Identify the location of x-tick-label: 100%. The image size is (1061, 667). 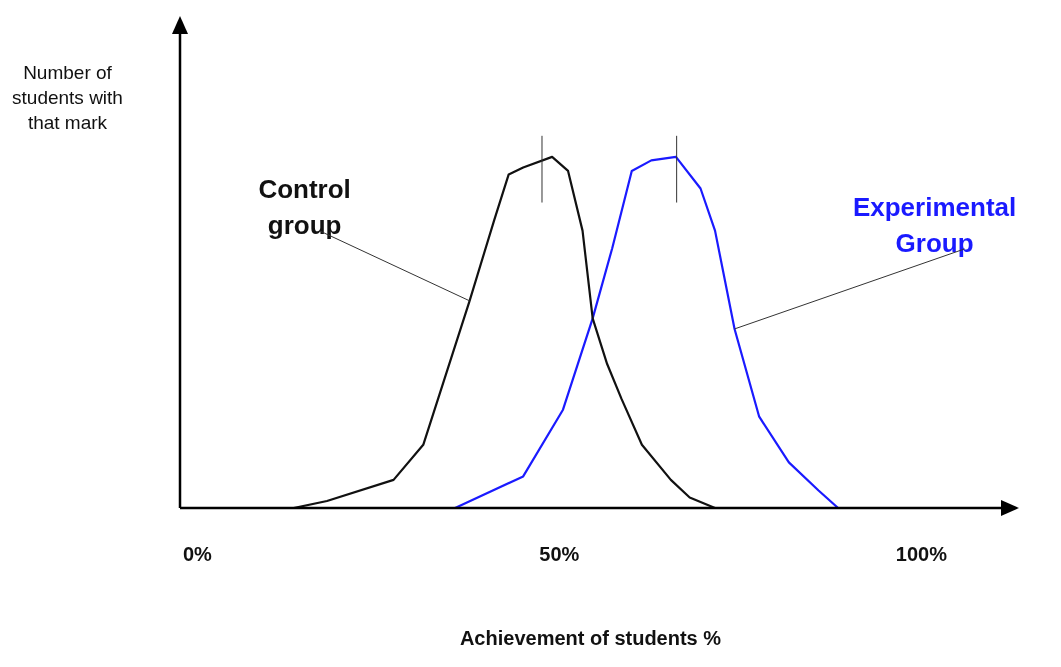
(921, 553).